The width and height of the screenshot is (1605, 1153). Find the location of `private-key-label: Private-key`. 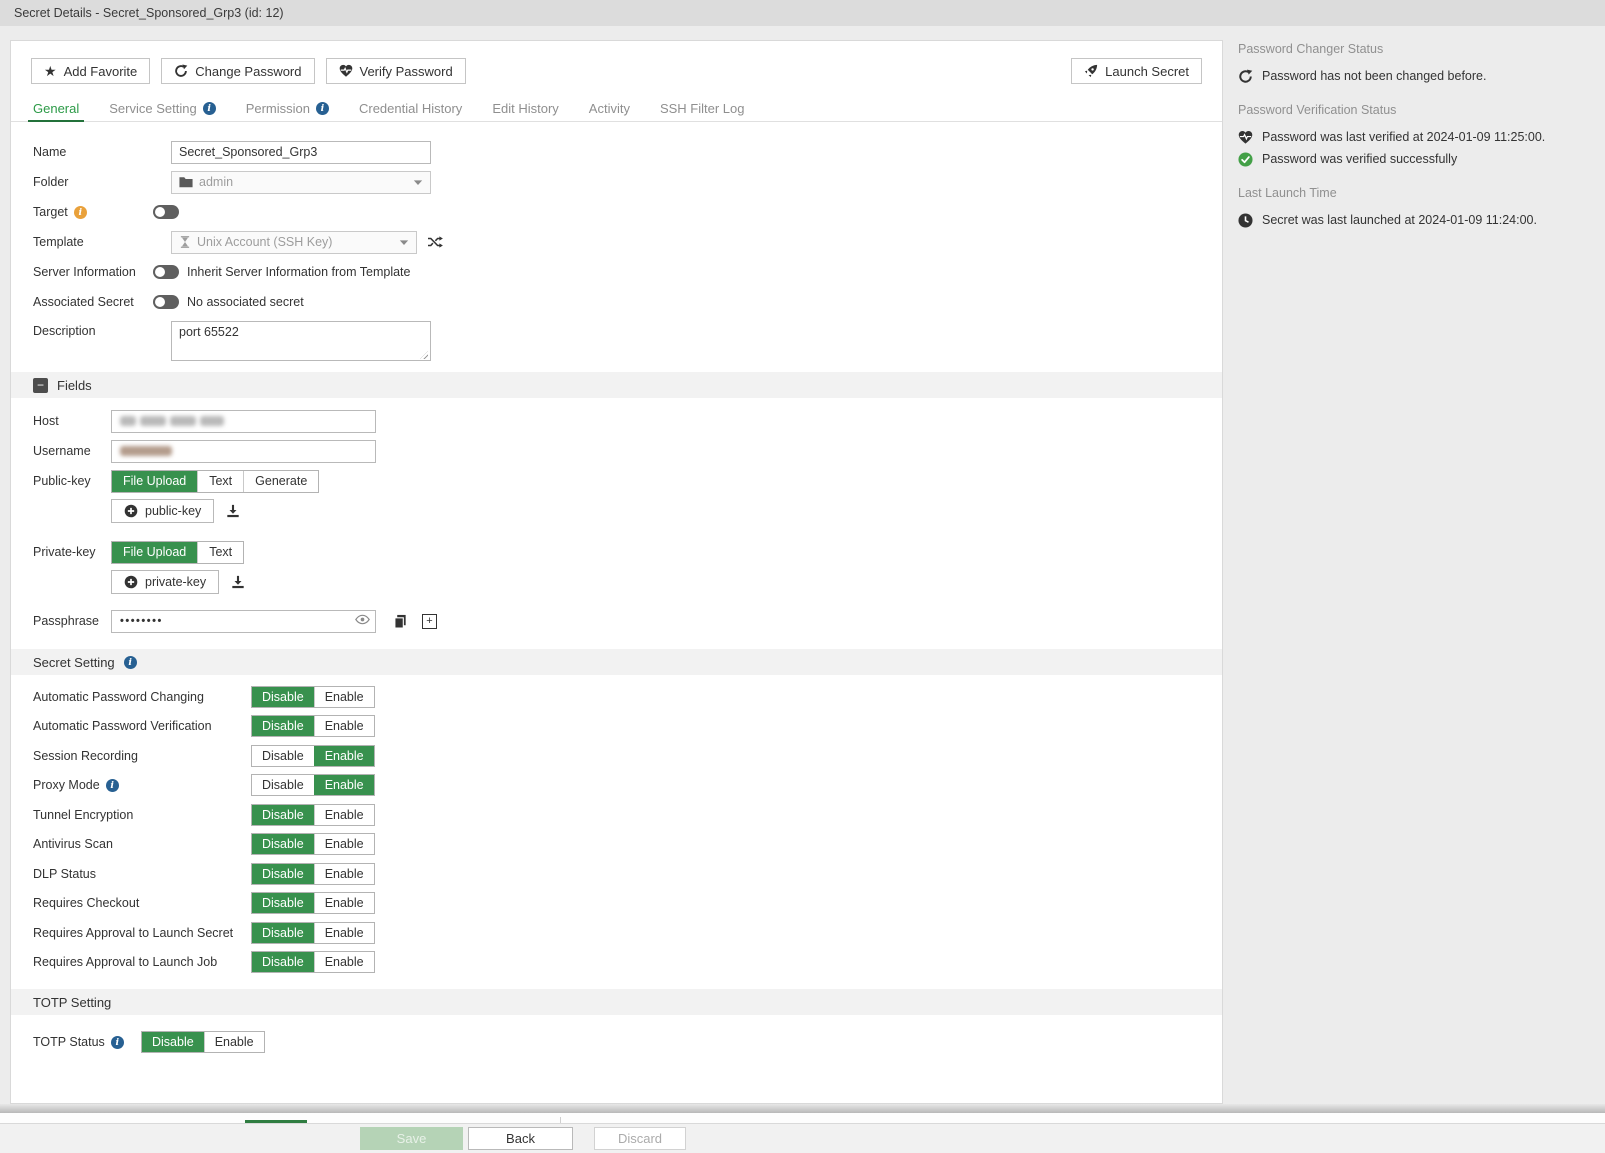

private-key-label: Private-key is located at coordinates (64, 552).